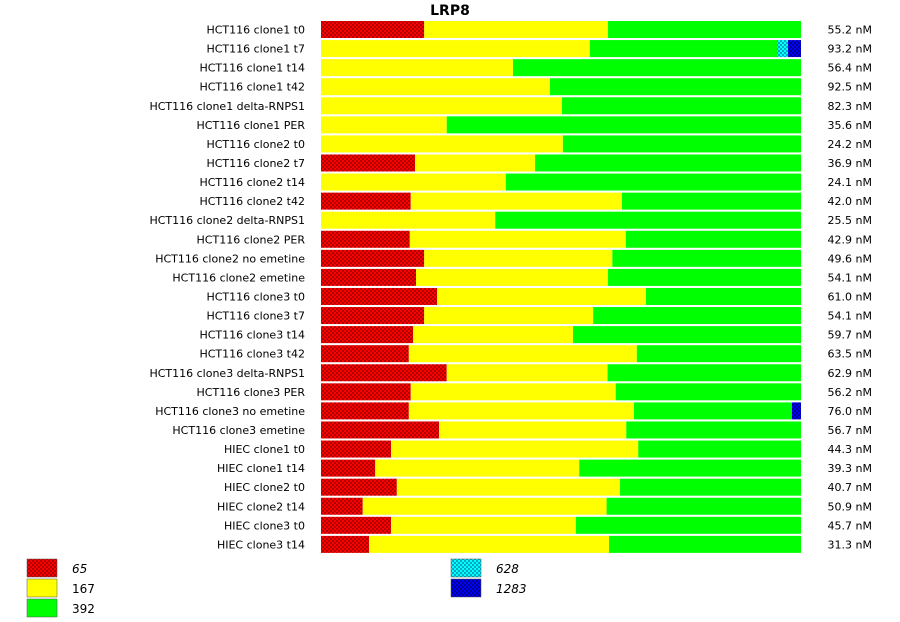 Image resolution: width=900 pixels, height=622 pixels. Describe the element at coordinates (850, 277) in the screenshot. I see `total-label: 54.1 nM` at that location.